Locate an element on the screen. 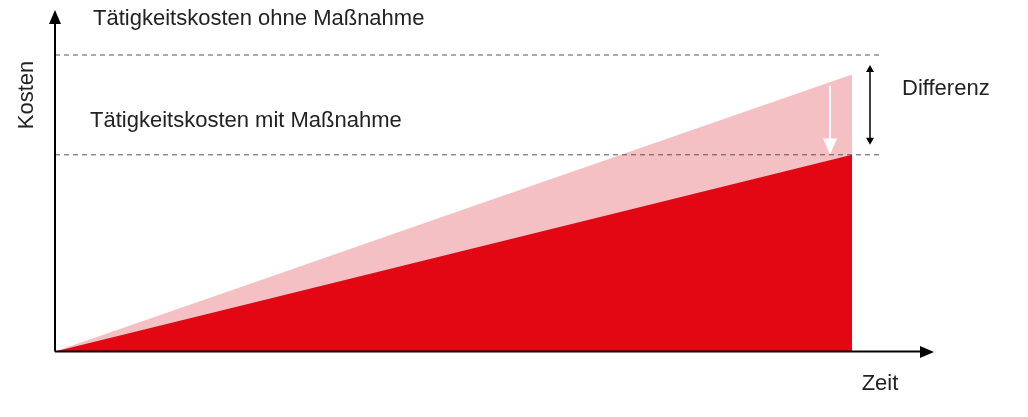 The width and height of the screenshot is (1028, 417). annotation: Differenz is located at coordinates (946, 87).